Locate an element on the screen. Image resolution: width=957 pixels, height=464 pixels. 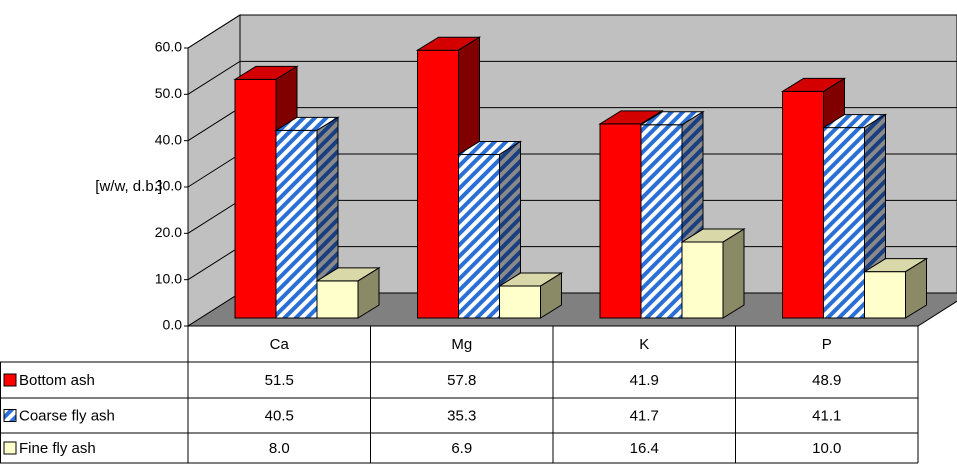
data-label: 41.7 is located at coordinates (644, 415).